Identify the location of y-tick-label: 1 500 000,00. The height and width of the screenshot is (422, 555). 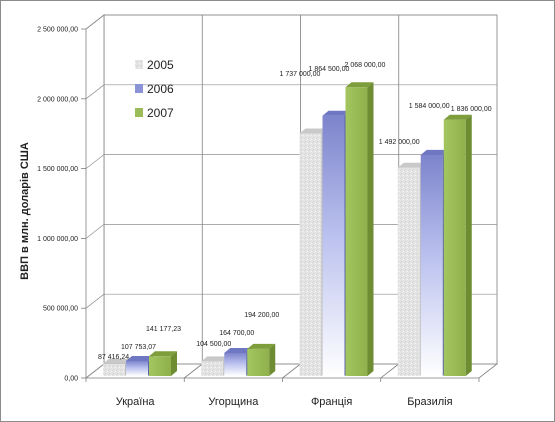
(57, 169).